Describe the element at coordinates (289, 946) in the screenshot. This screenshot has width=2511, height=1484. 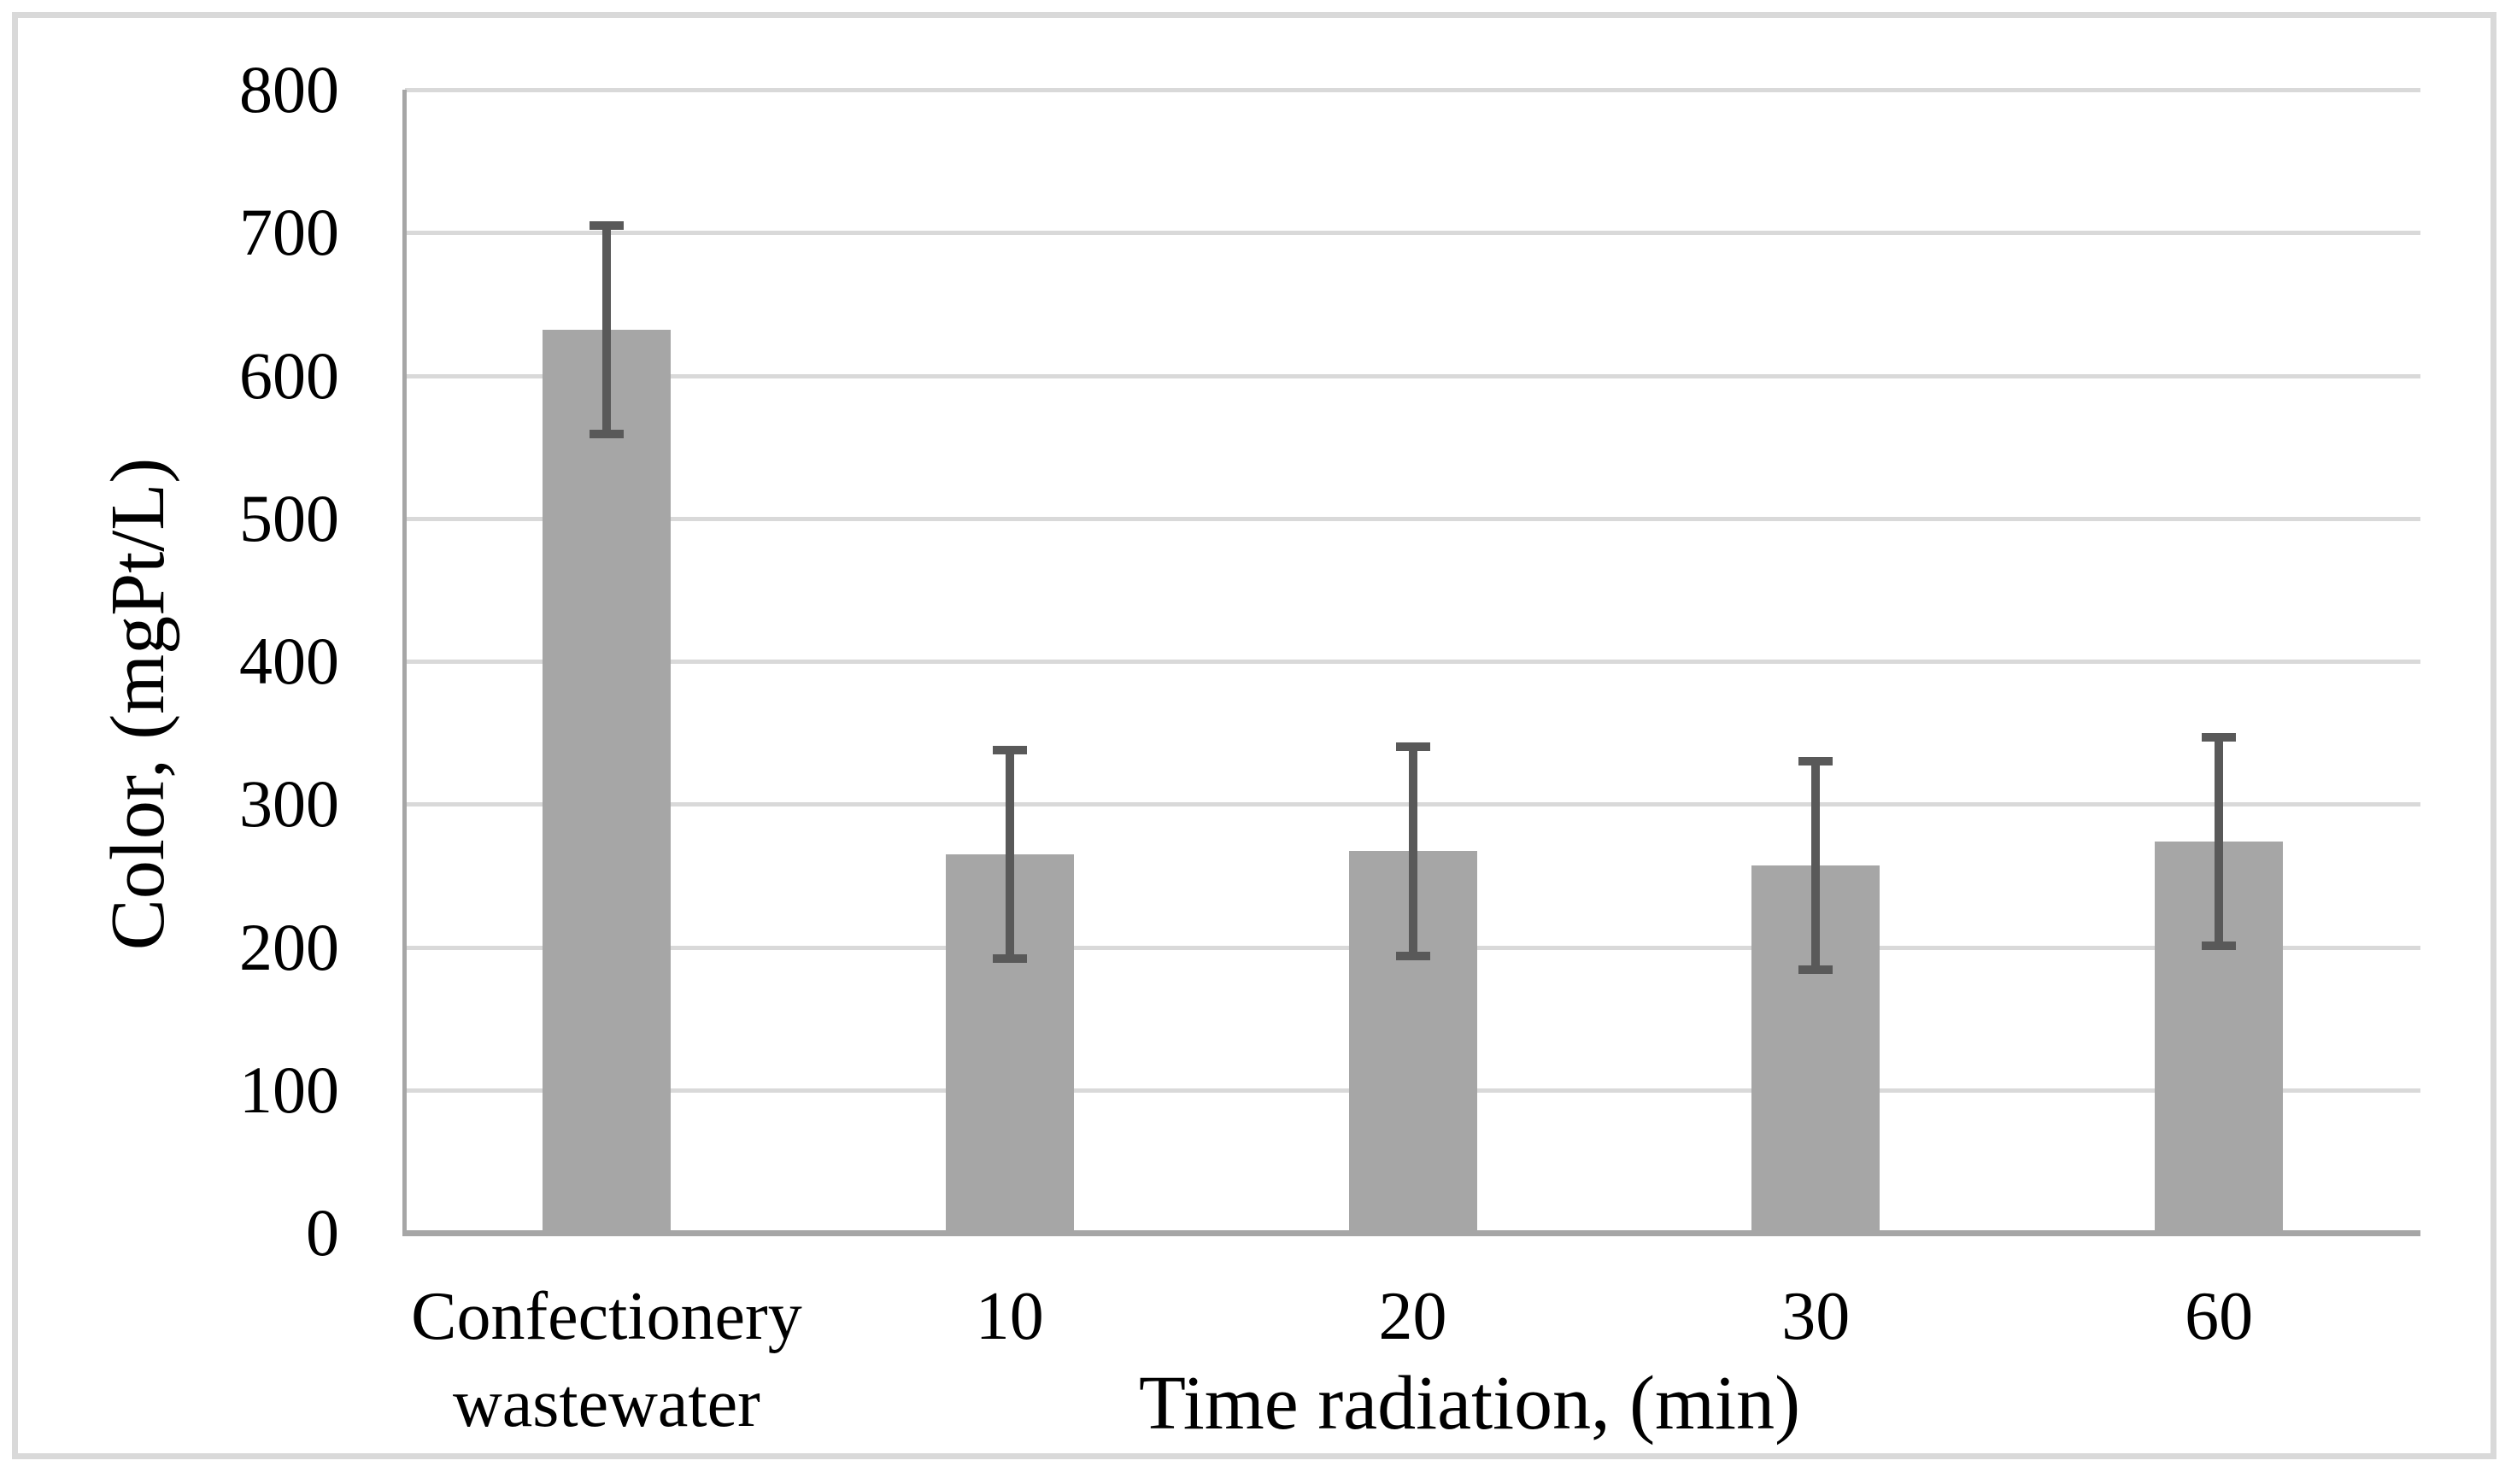
I see `y-tick-label-200: 200` at that location.